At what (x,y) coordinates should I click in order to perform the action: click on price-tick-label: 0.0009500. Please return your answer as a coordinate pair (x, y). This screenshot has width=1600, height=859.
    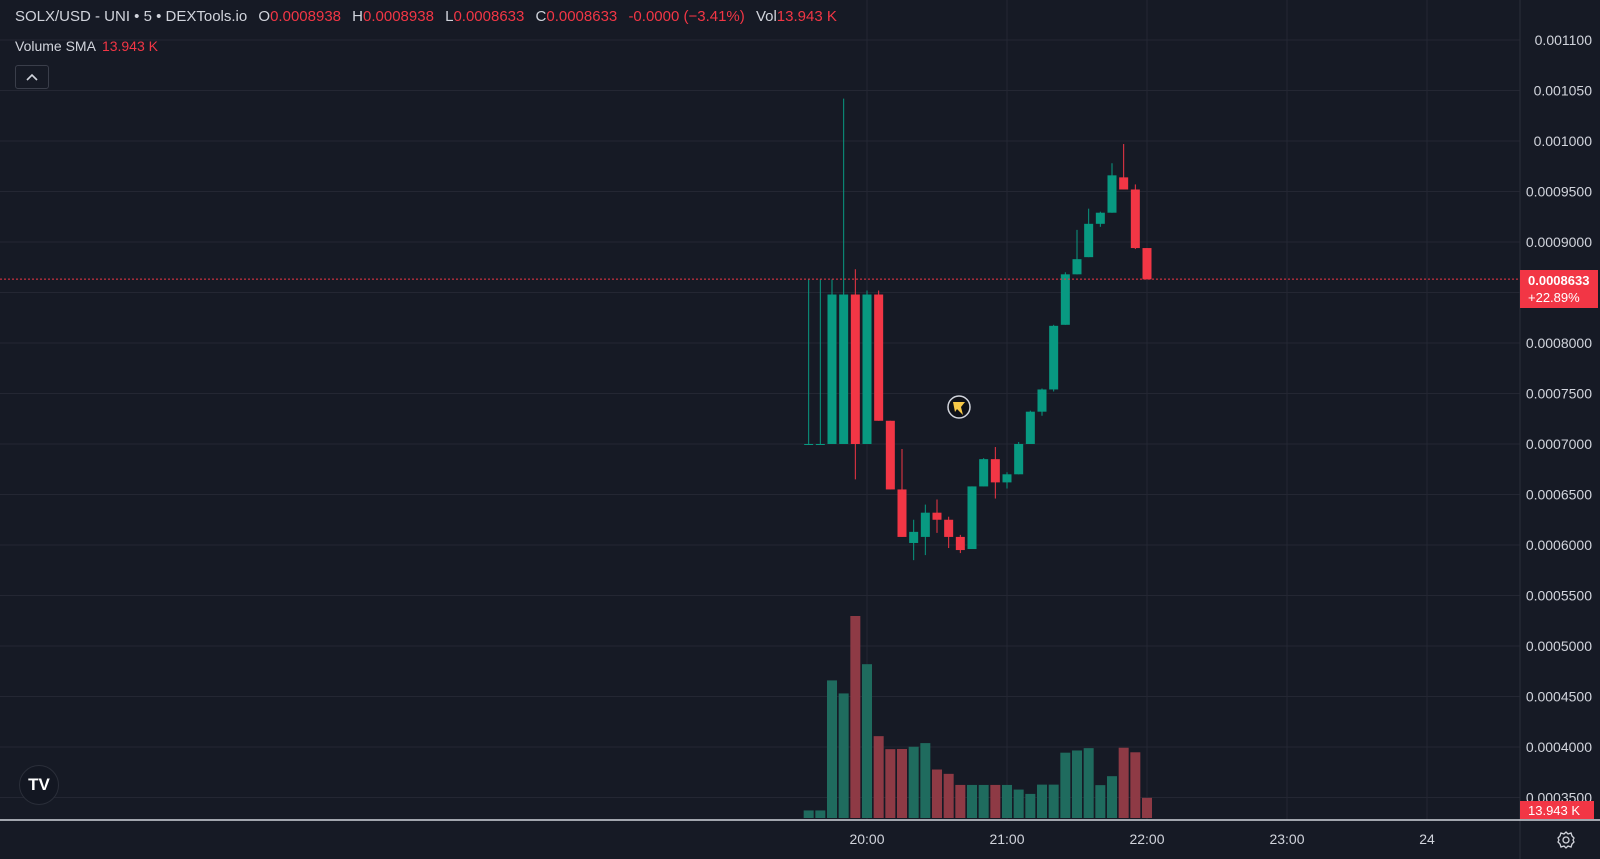
    Looking at the image, I should click on (1559, 192).